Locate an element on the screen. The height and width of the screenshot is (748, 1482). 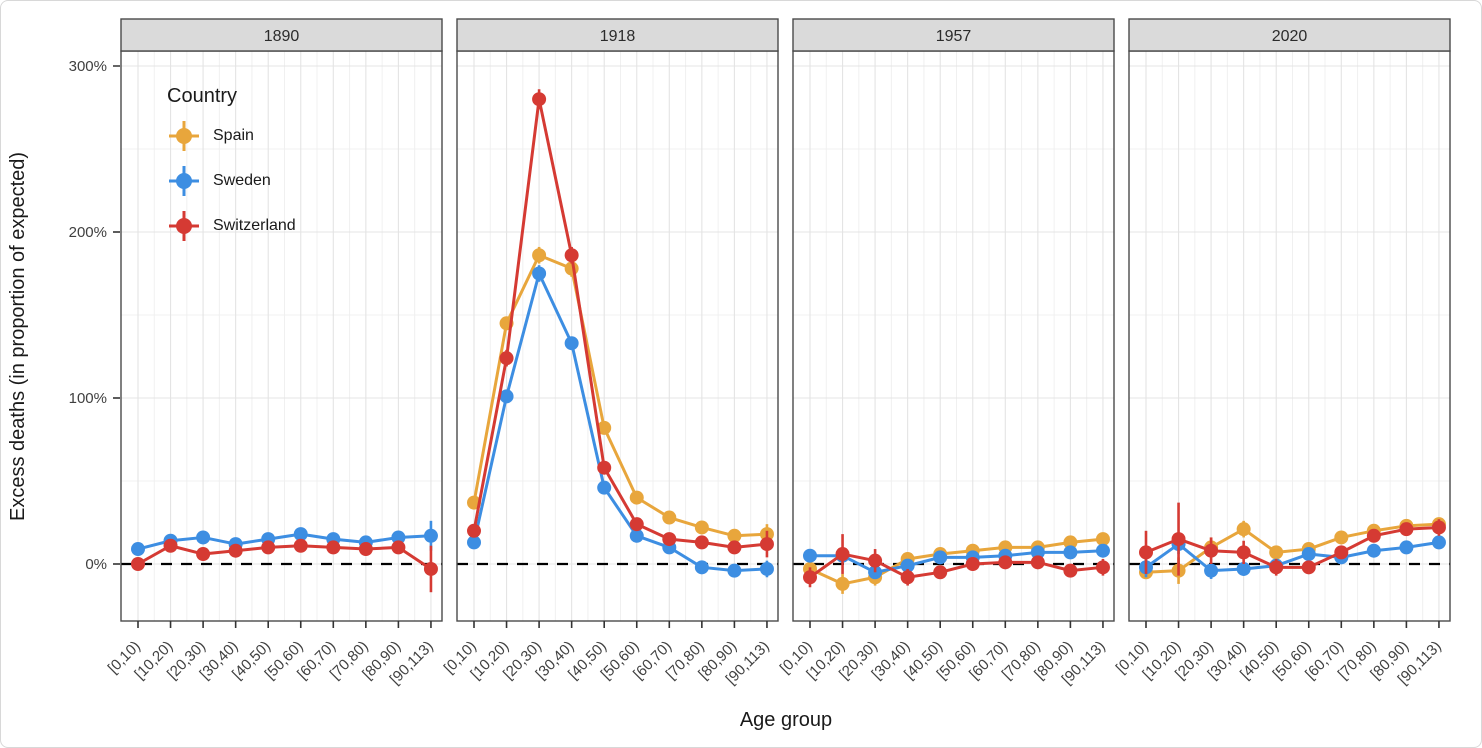
legend-label: Switzerland is located at coordinates (254, 225).